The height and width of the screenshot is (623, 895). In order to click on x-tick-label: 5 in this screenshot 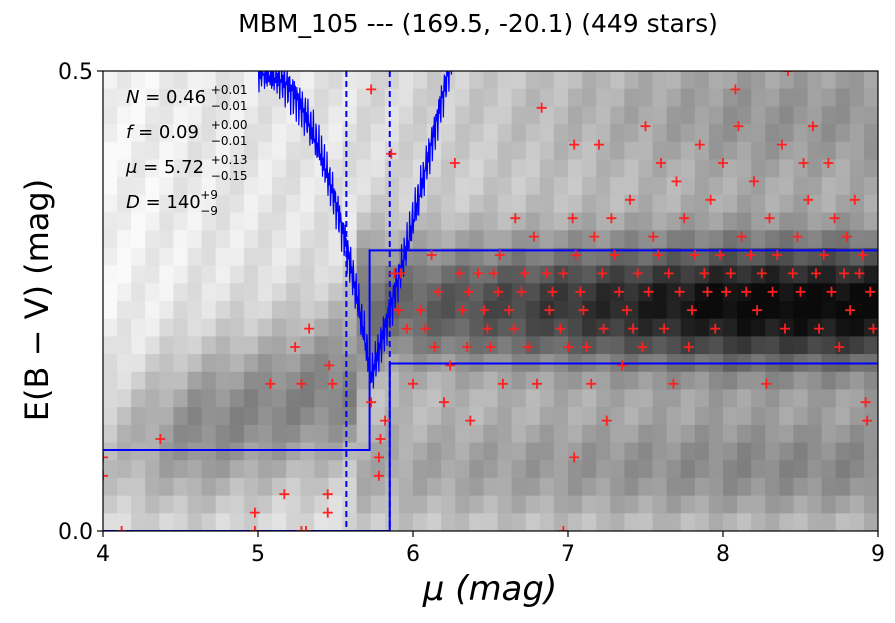, I will do `click(258, 554)`.